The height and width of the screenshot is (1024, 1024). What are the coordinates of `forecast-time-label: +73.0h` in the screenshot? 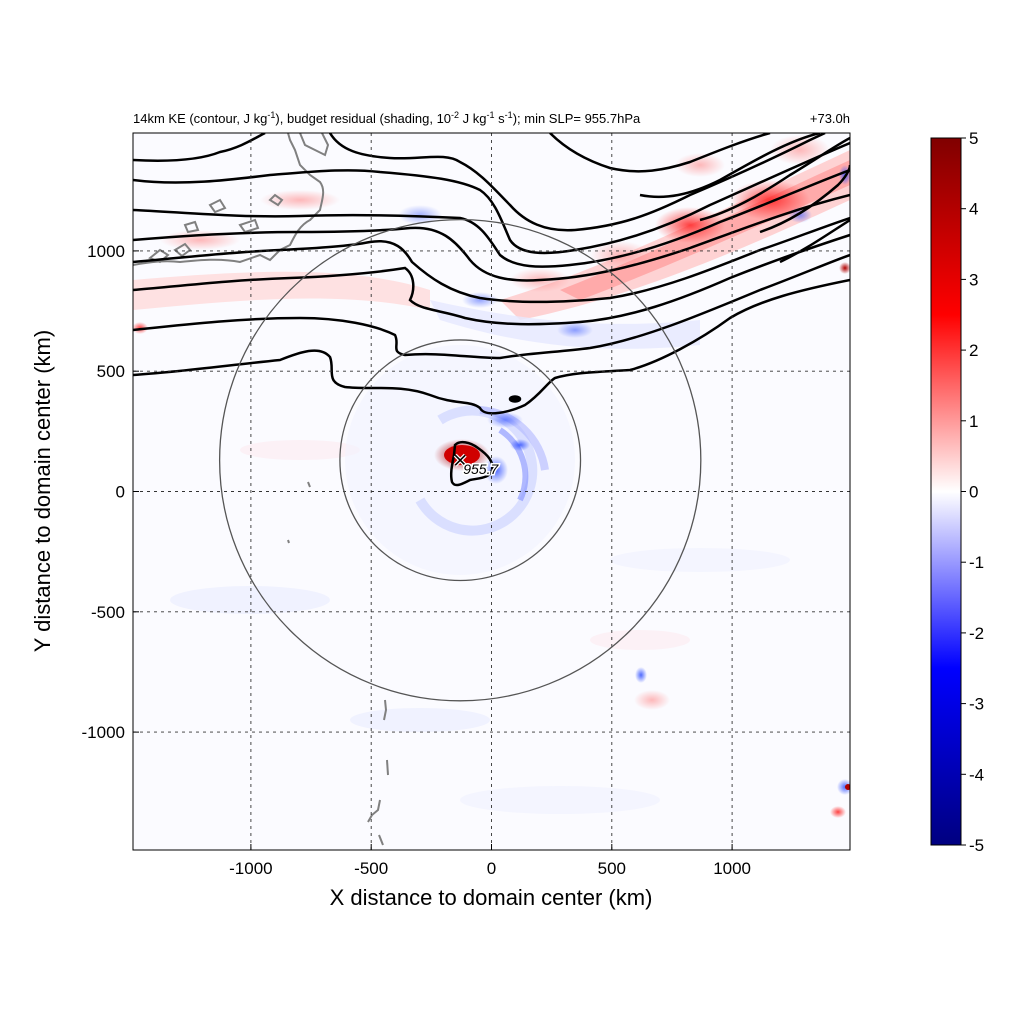 It's located at (830, 118).